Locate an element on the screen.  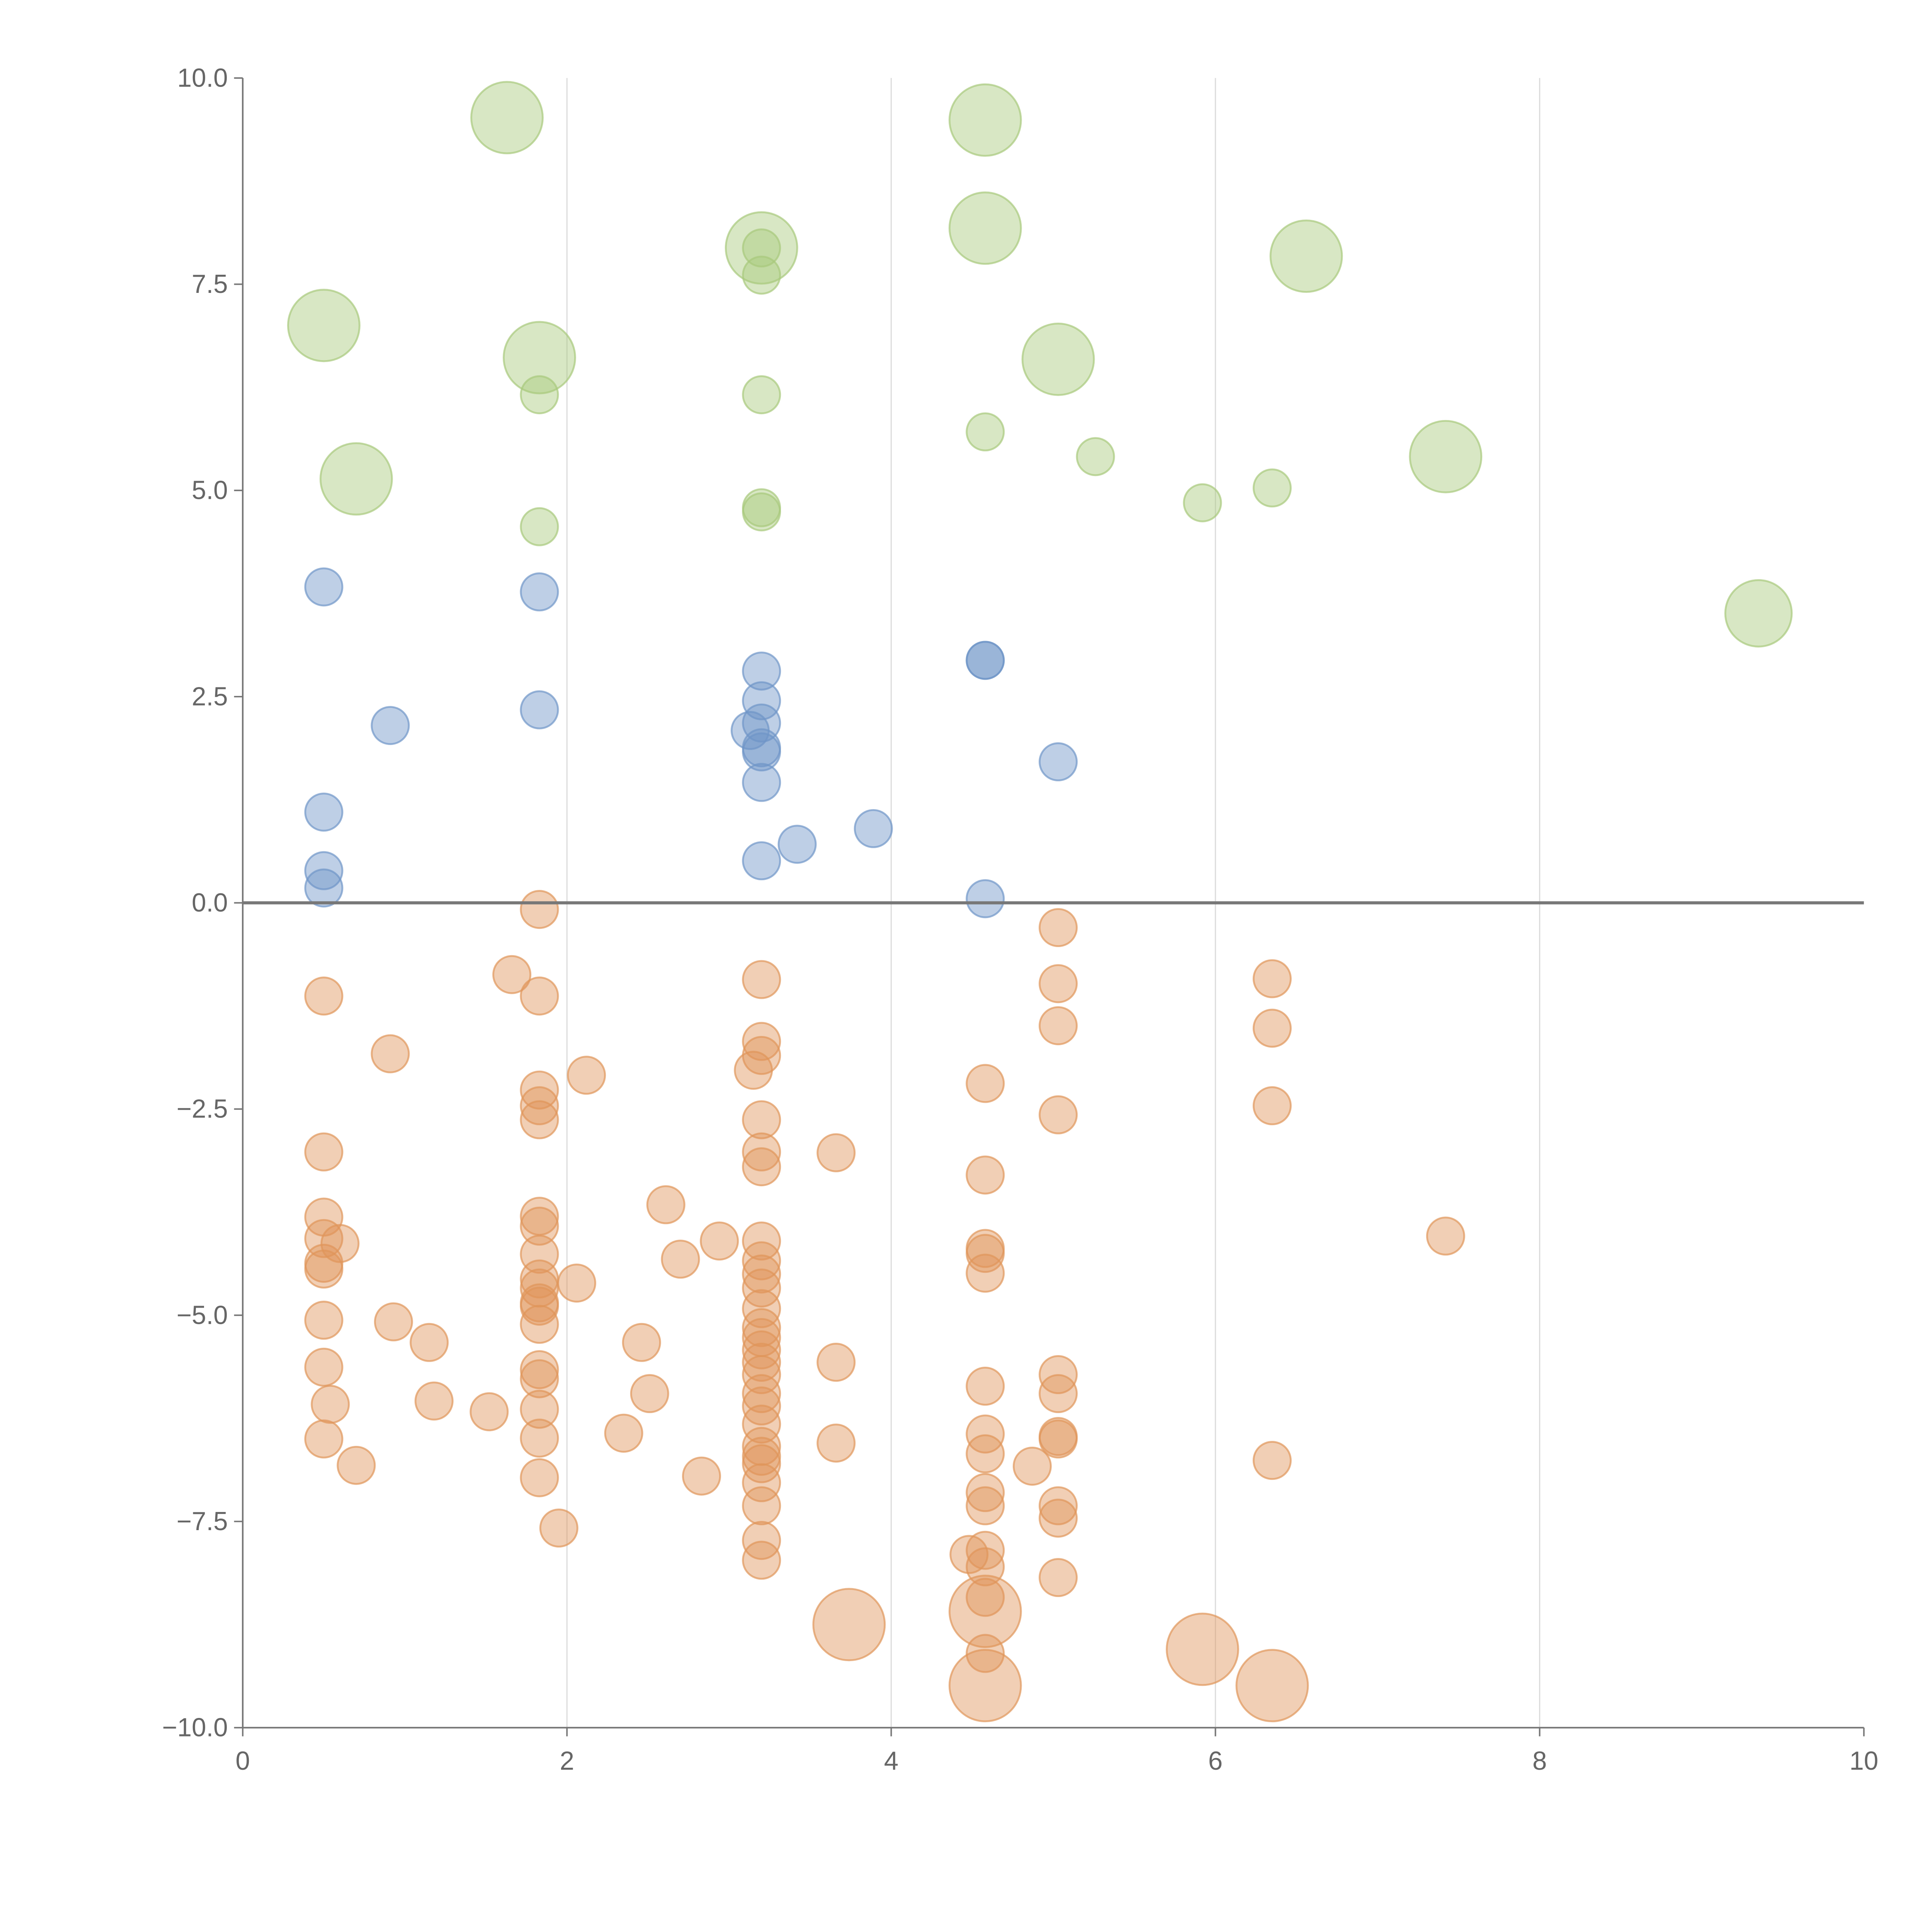
x-tick-label: 8 is located at coordinates (1540, 1761).